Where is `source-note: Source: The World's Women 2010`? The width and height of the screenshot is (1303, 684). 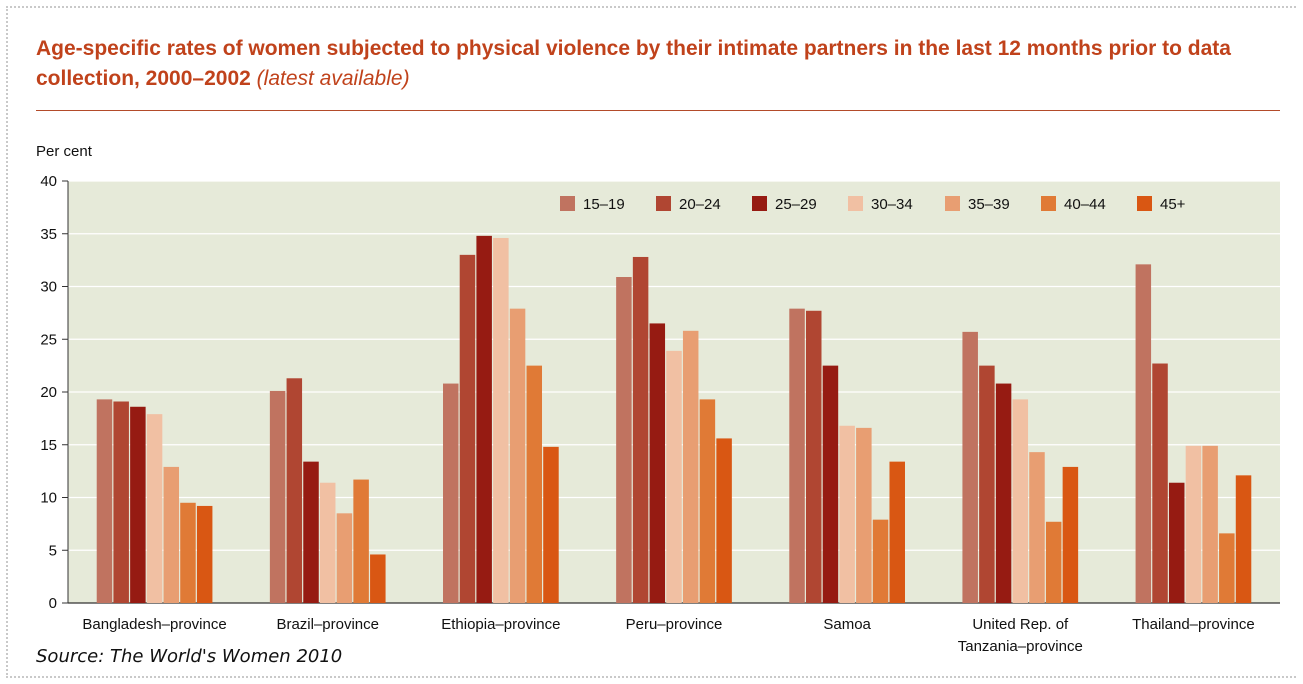 source-note: Source: The World's Women 2010 is located at coordinates (189, 656).